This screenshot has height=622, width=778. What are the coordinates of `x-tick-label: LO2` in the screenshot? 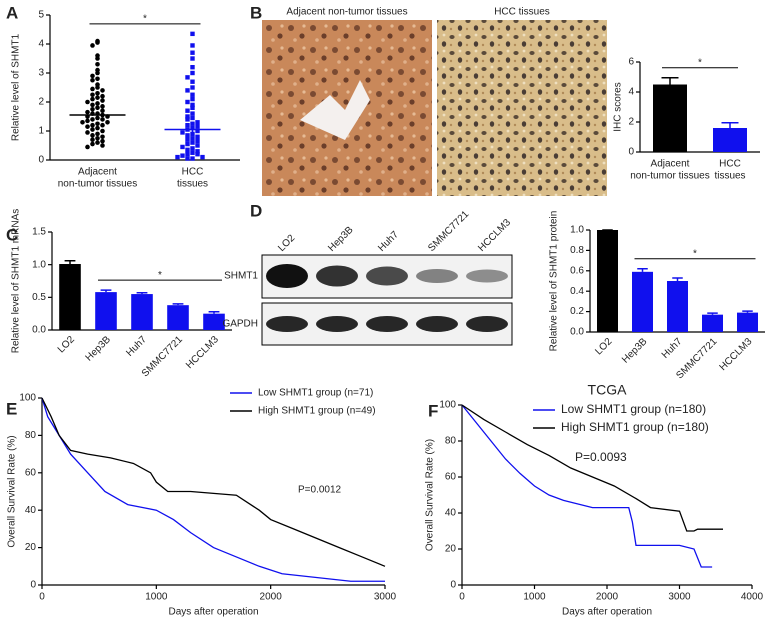 It's located at (66, 344).